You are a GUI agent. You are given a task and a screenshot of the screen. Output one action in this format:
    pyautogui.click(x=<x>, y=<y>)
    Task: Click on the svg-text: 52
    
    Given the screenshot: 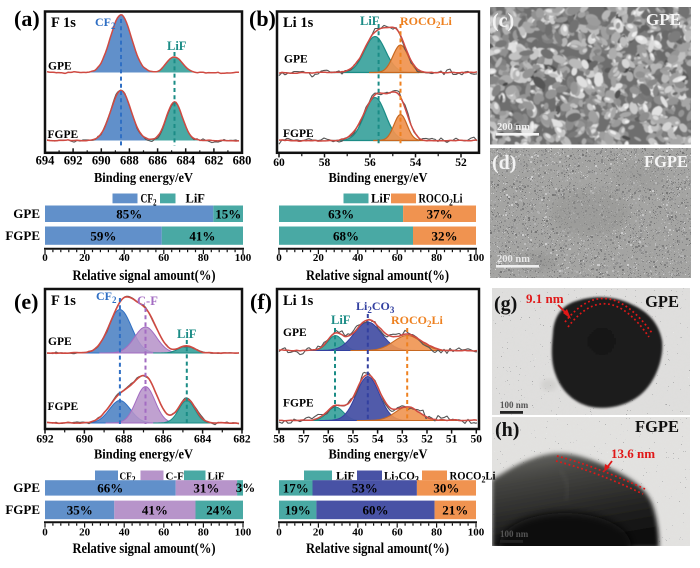 What is the action you would take?
    pyautogui.click(x=427, y=440)
    